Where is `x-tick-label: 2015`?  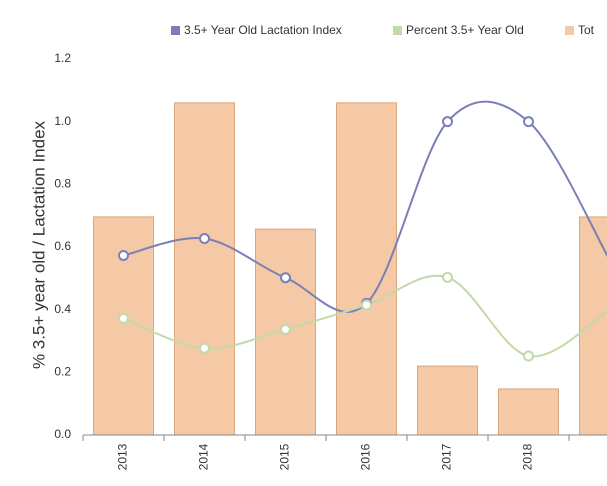 x-tick-label: 2015 is located at coordinates (285, 456).